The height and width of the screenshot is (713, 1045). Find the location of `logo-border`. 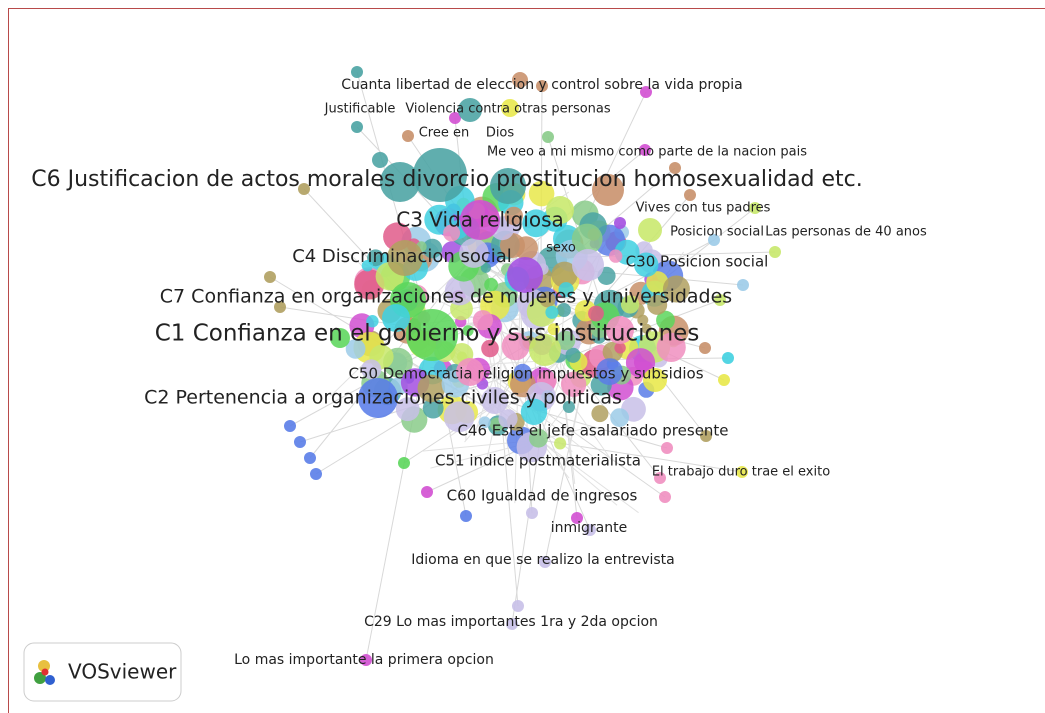

logo-border is located at coordinates (102, 672).